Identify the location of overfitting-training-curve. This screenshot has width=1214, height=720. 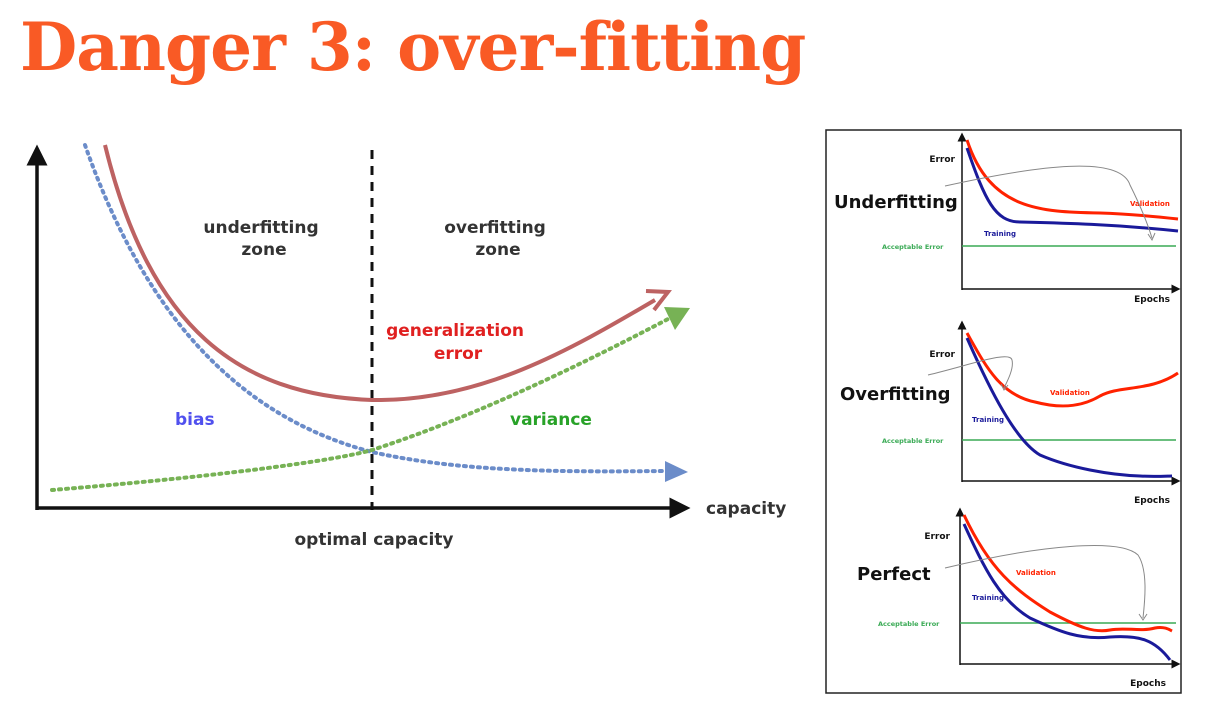
(1069, 407).